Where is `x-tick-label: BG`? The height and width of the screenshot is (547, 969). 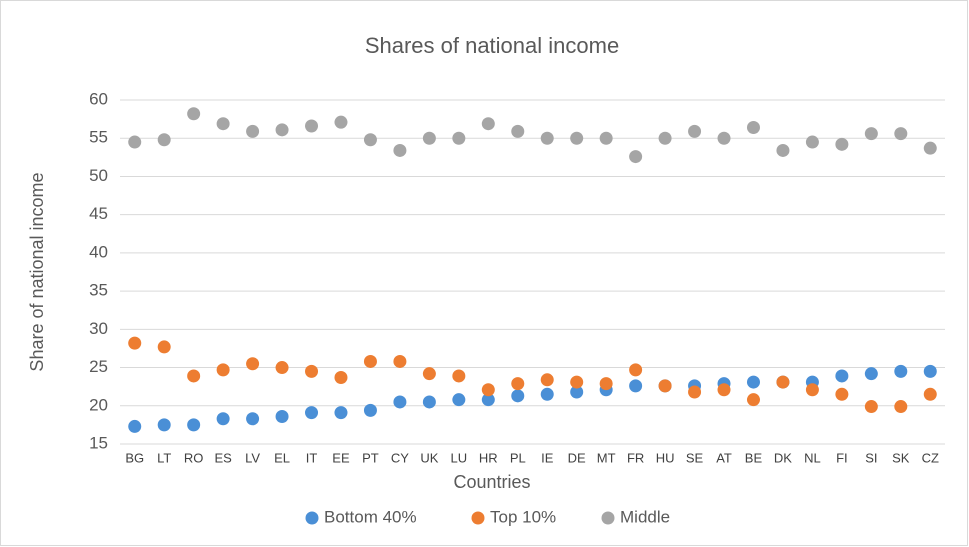
x-tick-label: BG is located at coordinates (134, 457).